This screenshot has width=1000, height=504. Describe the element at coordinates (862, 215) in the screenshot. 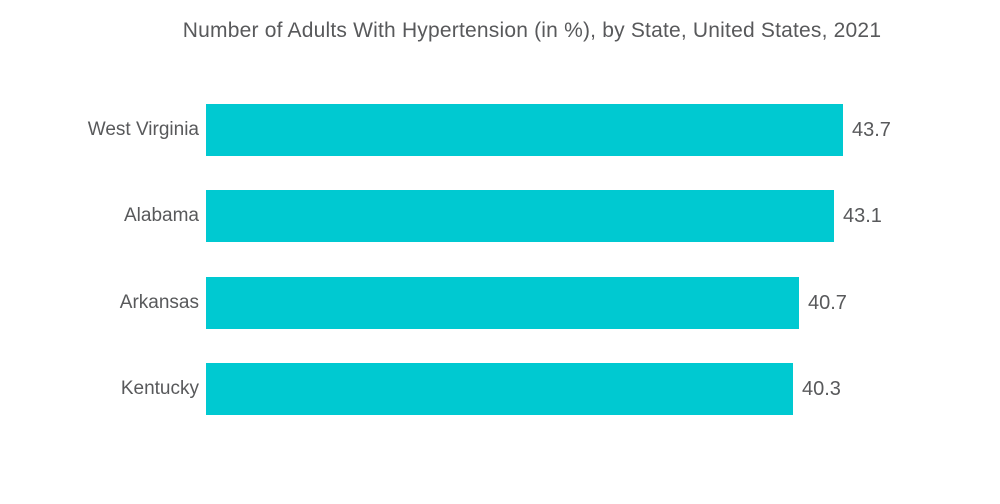

I see `value-label-alabama: 43.1` at that location.